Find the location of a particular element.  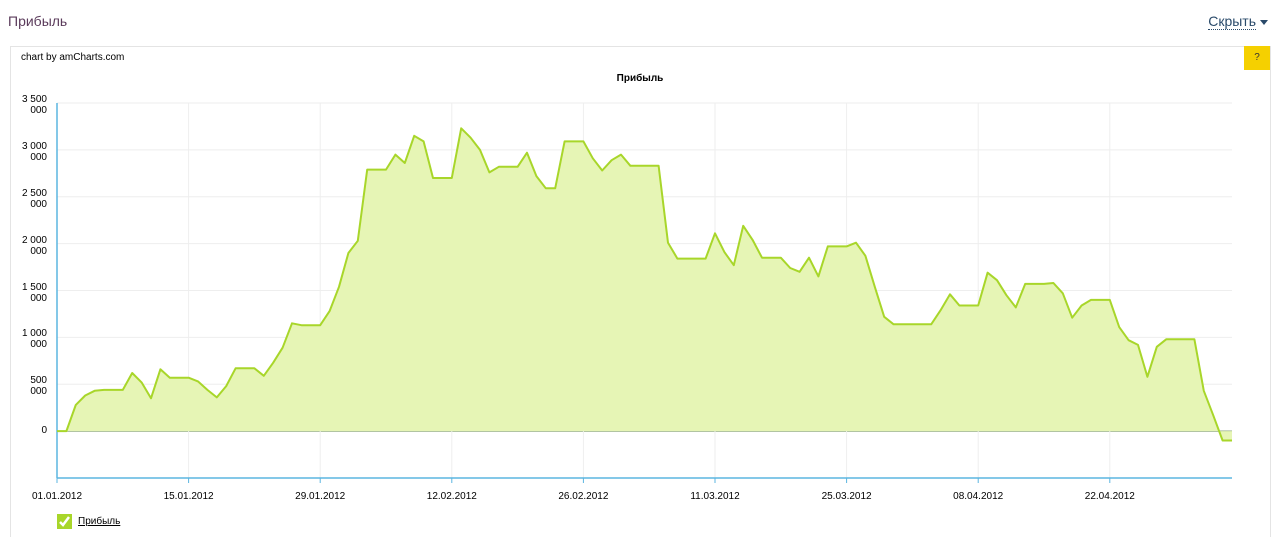

check-icon is located at coordinates (64, 521).